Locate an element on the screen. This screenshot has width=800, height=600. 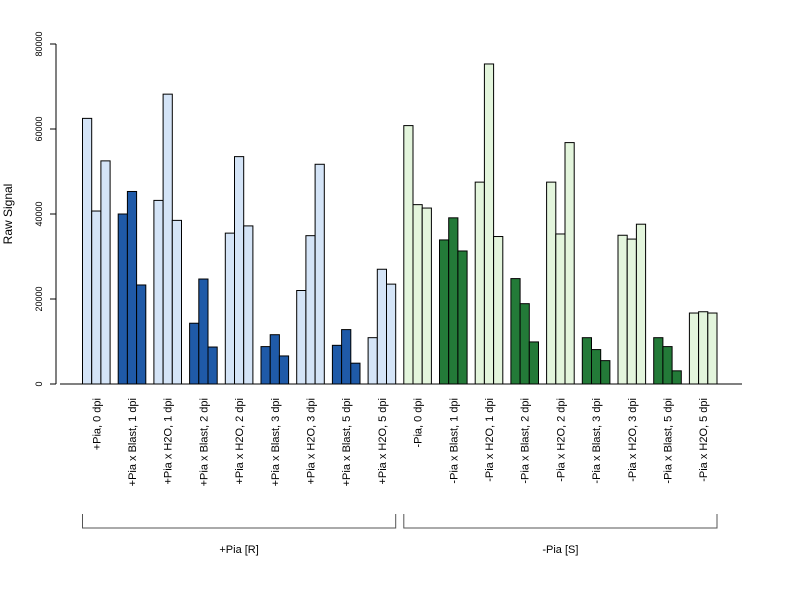
y-tick-label: 0 is located at coordinates (39, 383).